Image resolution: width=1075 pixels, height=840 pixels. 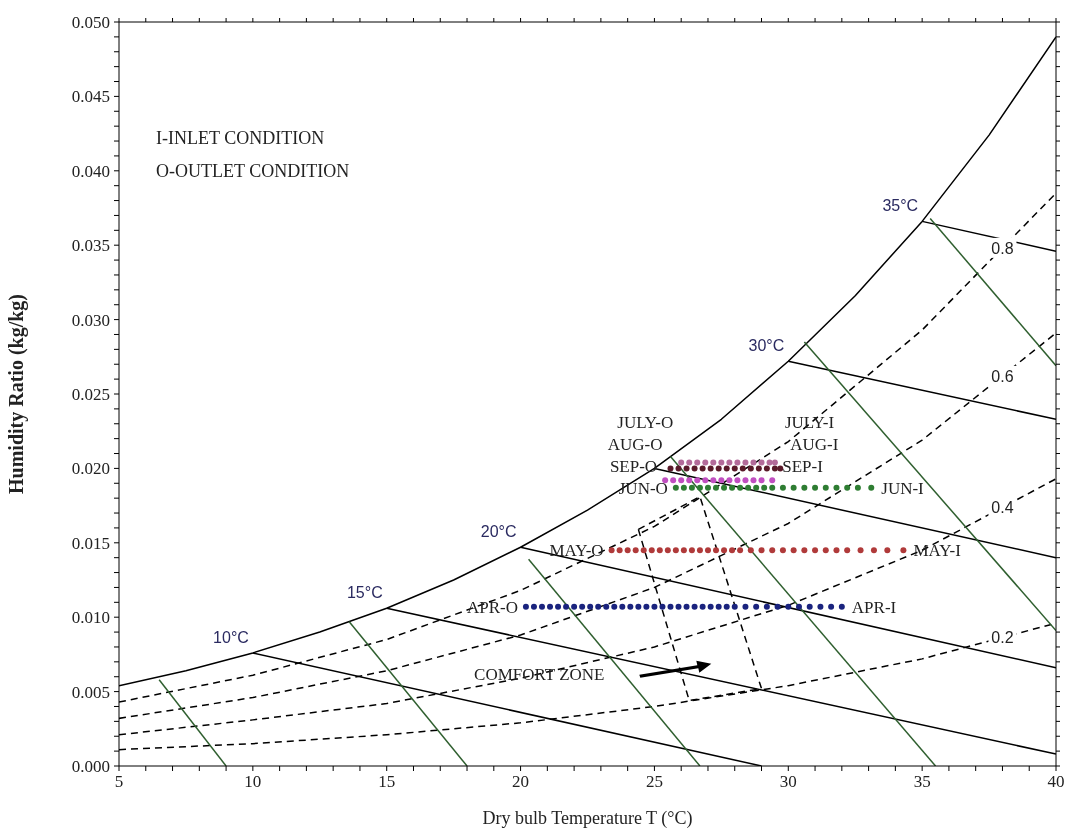 I want to click on y-tick-label: 0.015, so click(x=90, y=543).